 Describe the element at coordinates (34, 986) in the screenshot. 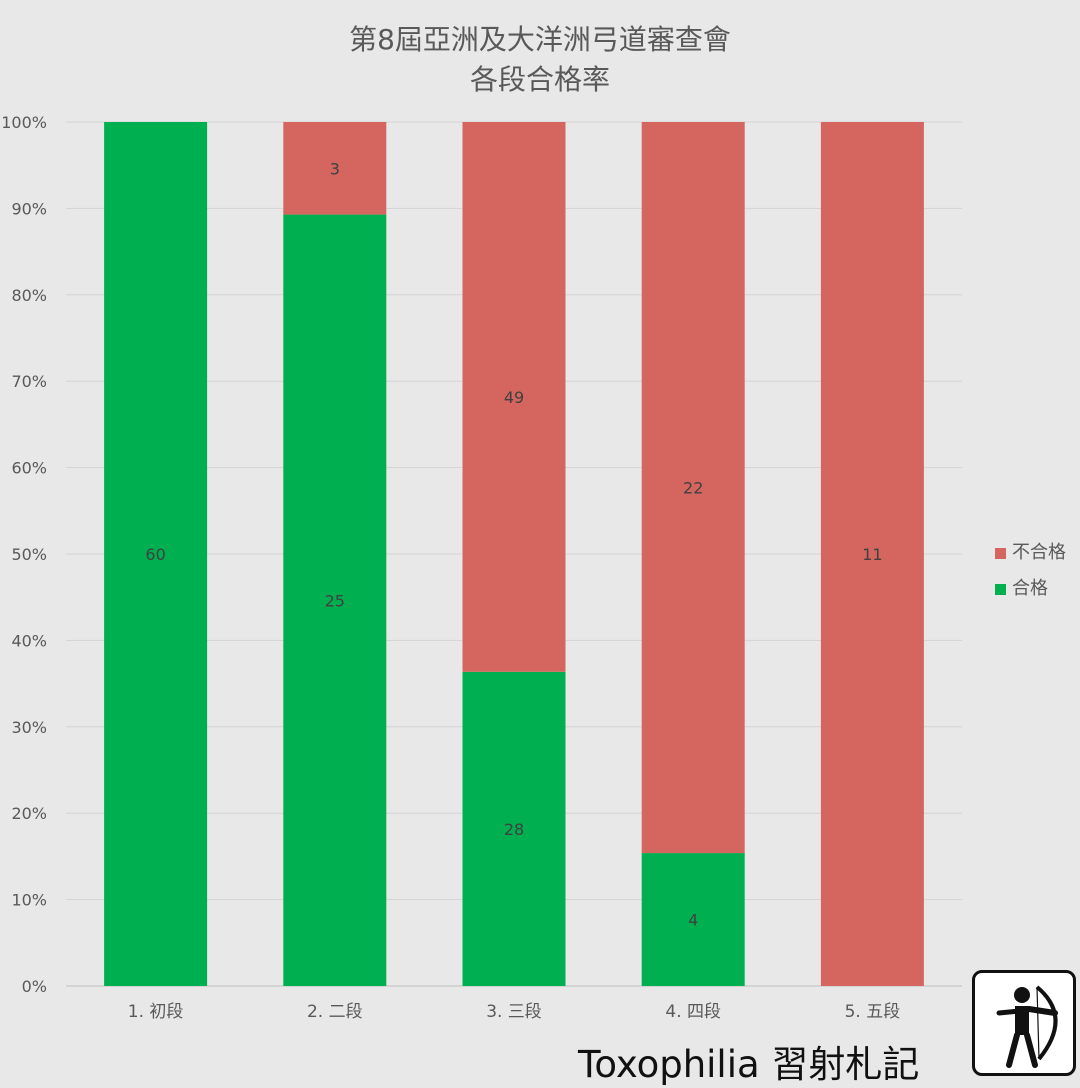

I see `y-tick-label: 0%` at that location.